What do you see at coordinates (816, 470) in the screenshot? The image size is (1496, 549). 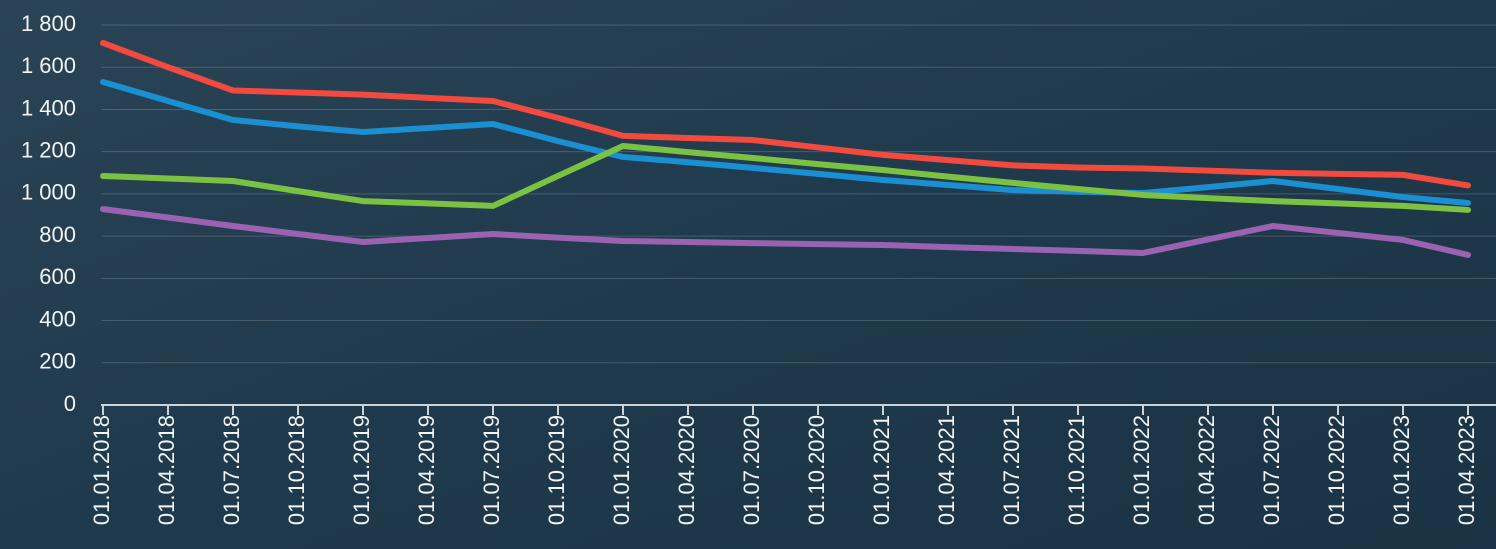 I see `x-tick-label: 01.10.2020` at bounding box center [816, 470].